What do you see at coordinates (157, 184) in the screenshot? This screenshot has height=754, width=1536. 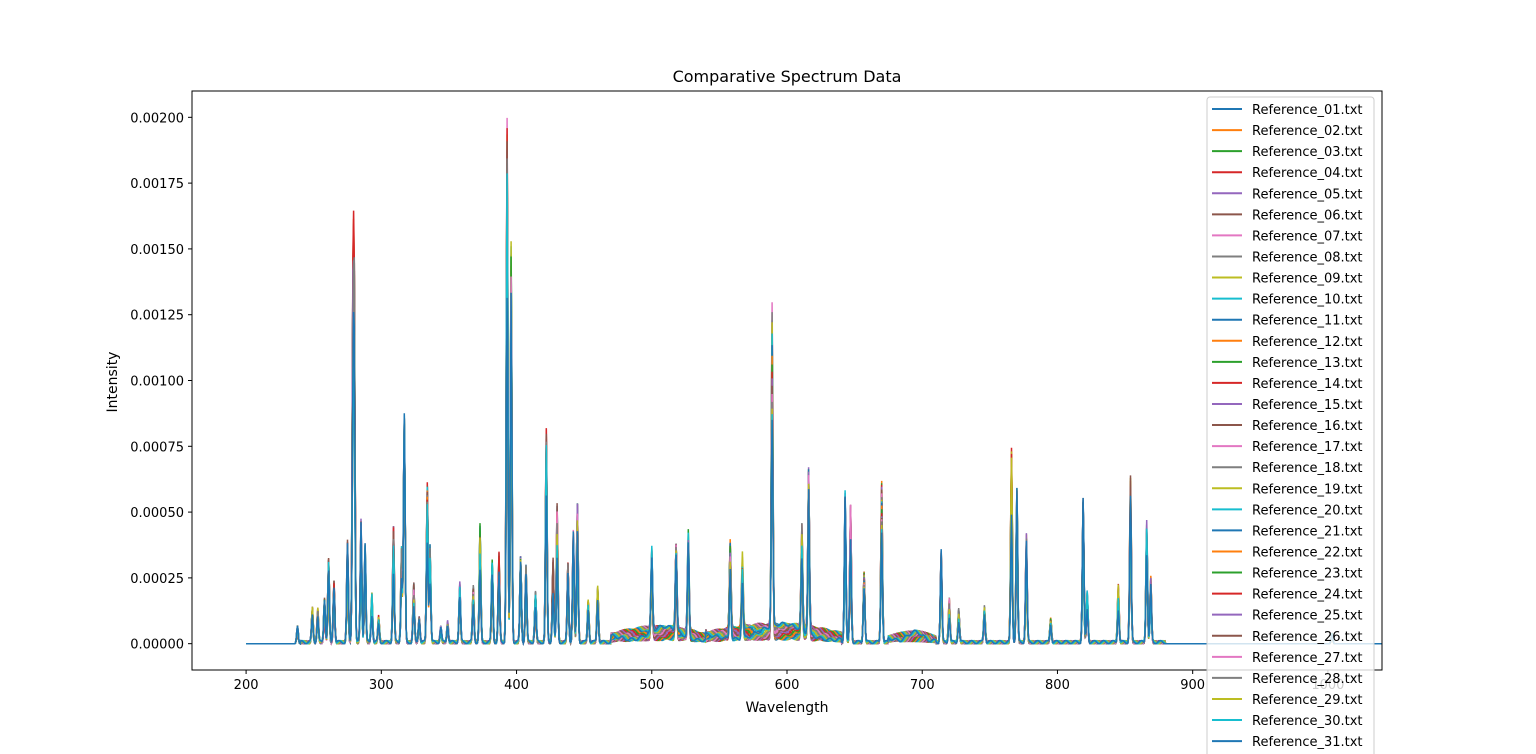 I see `y-tick-label: 0.00175` at bounding box center [157, 184].